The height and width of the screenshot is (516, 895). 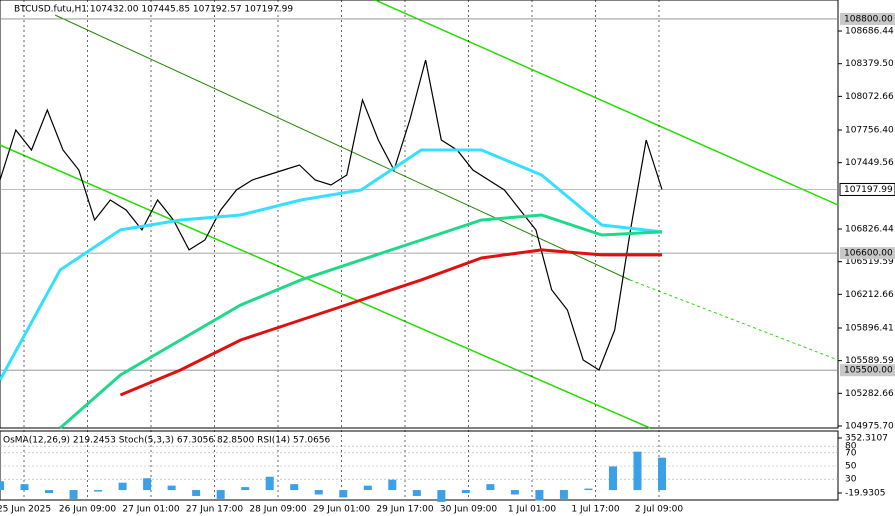 I want to click on y-tick-label: 106519.59, so click(x=869, y=262).